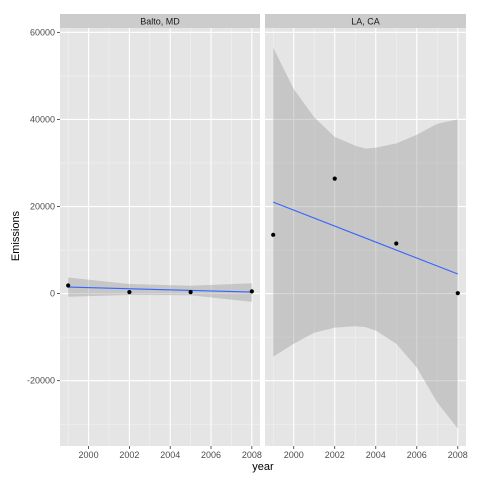 This screenshot has height=480, width=480. I want to click on y-tick-label: 20000, so click(42, 207).